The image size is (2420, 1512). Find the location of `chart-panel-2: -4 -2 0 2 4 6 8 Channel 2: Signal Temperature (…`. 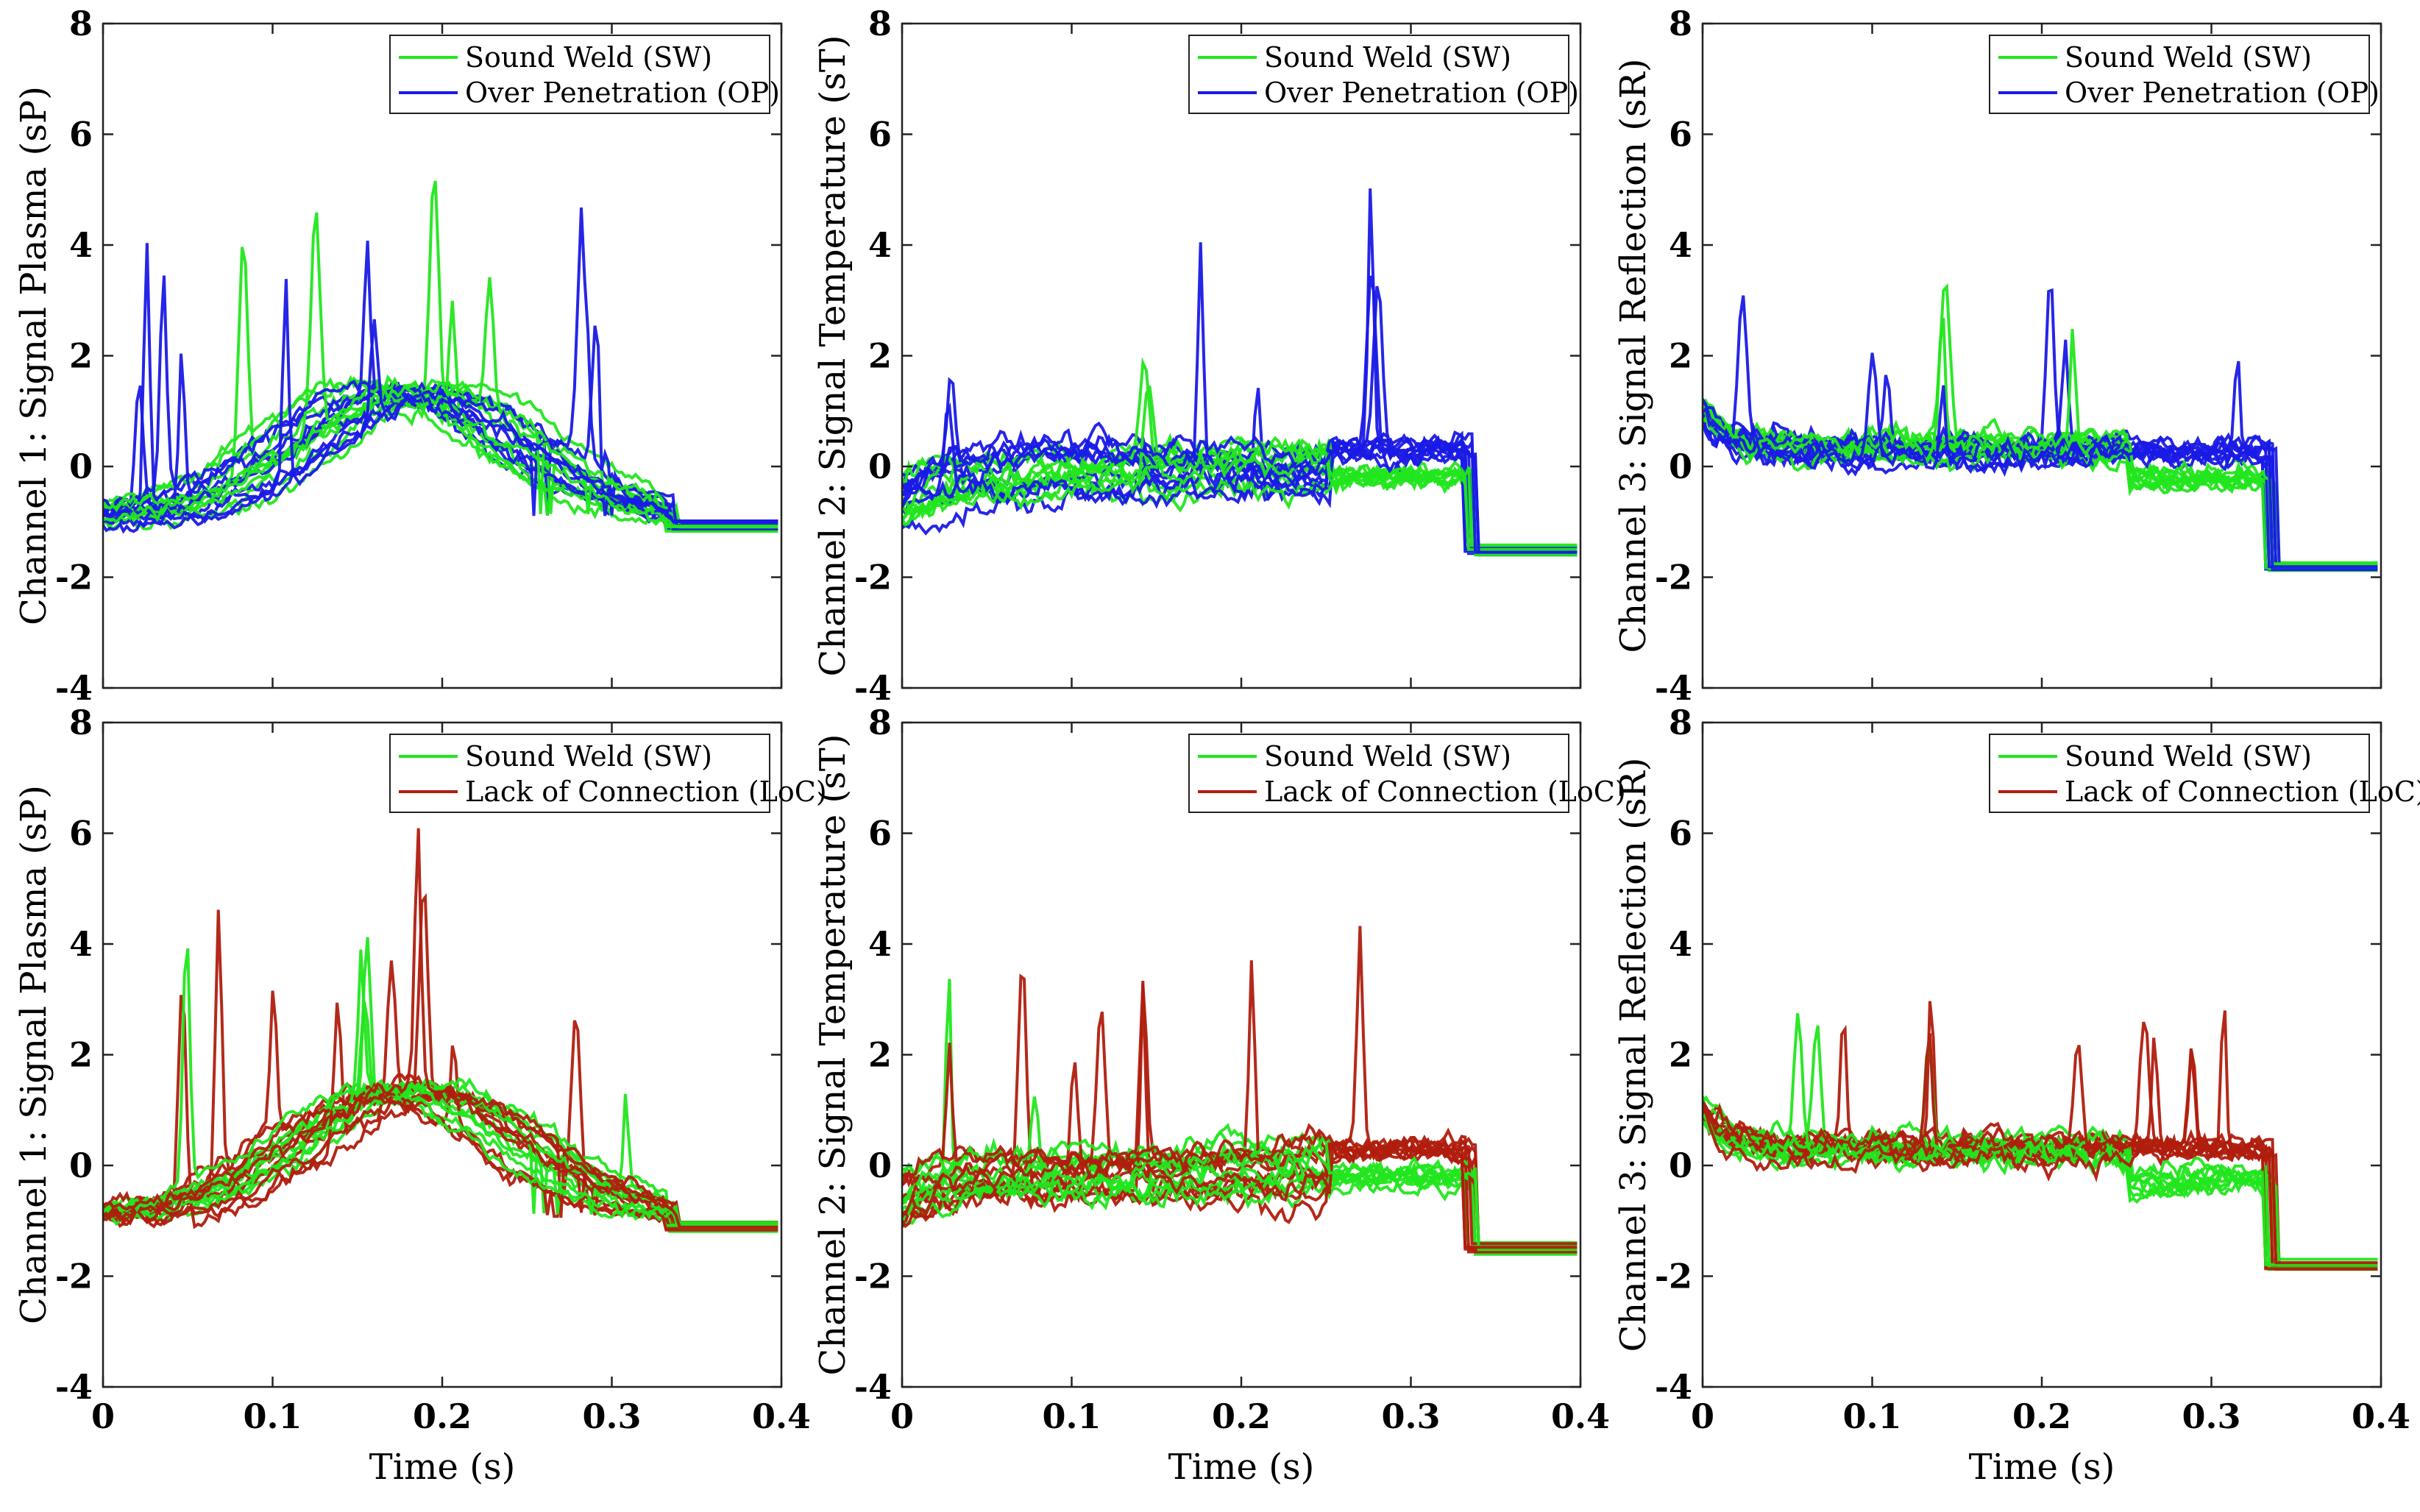

chart-panel-2: -4 -2 0 2 4 6 8 Channel 2: Signal Temperature (… is located at coordinates (1197, 356).